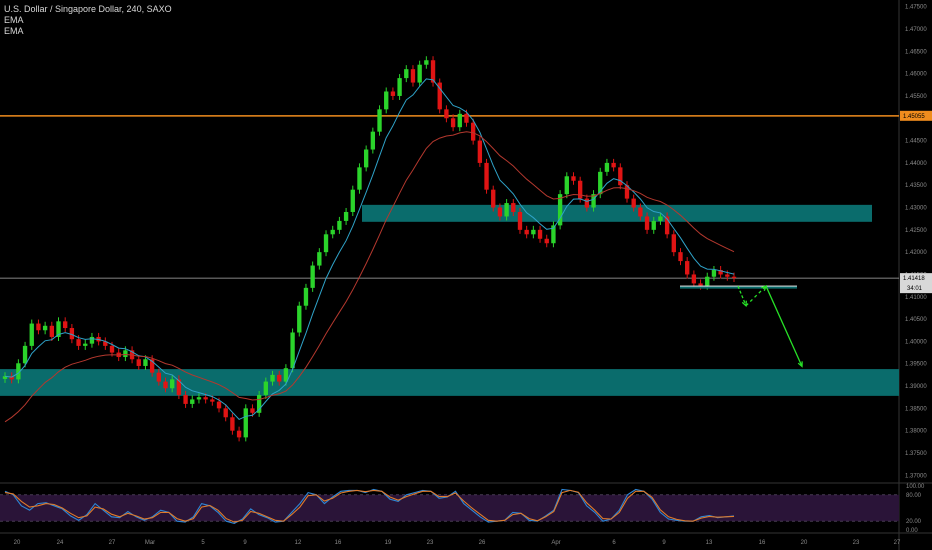  I want to click on time-tick-label: 27, so click(897, 543).